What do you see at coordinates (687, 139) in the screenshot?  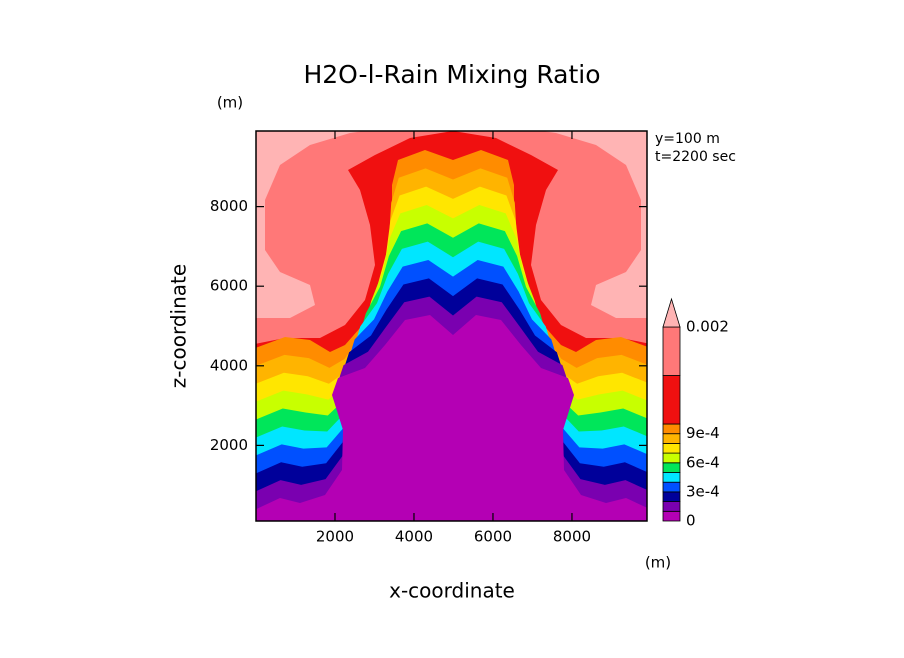 I see `annotation: y=100 m` at bounding box center [687, 139].